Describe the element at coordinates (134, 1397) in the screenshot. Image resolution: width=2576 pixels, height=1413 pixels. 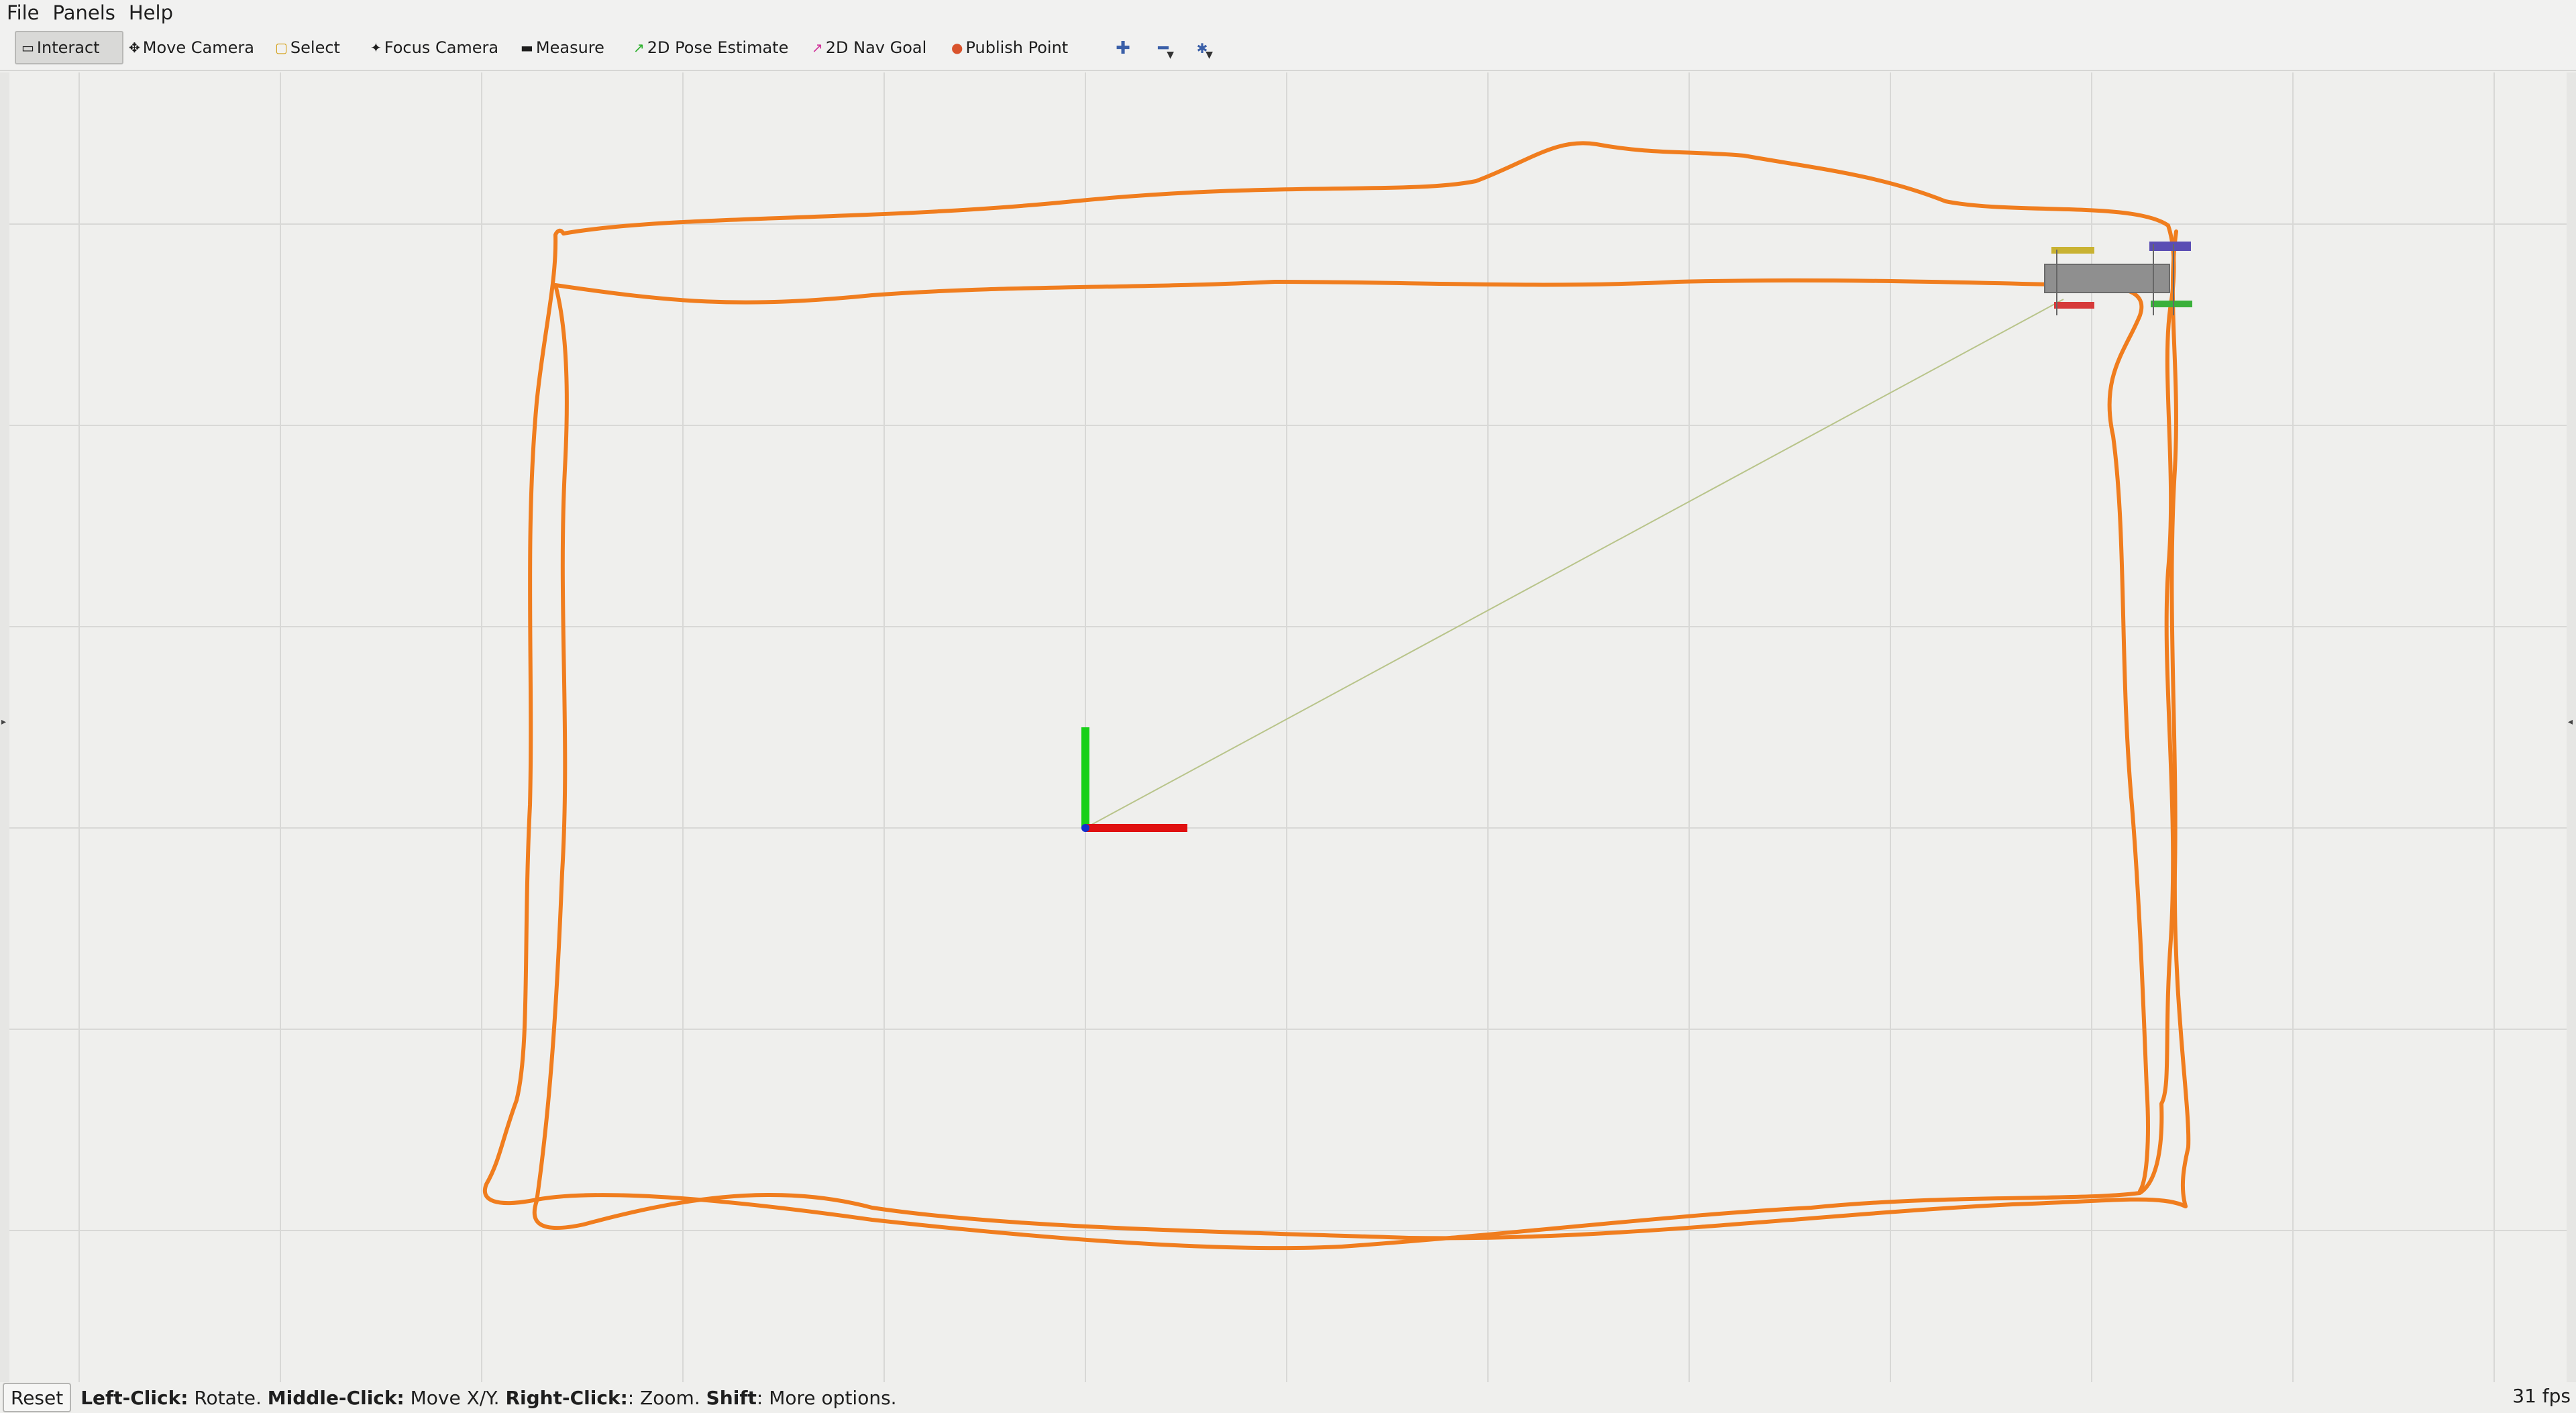
I see `hint-left-click-key: Left-Click:` at that location.